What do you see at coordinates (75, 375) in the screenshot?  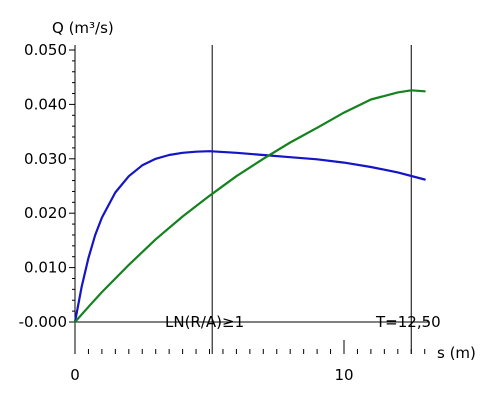 I see `x-tick-label: 0` at bounding box center [75, 375].